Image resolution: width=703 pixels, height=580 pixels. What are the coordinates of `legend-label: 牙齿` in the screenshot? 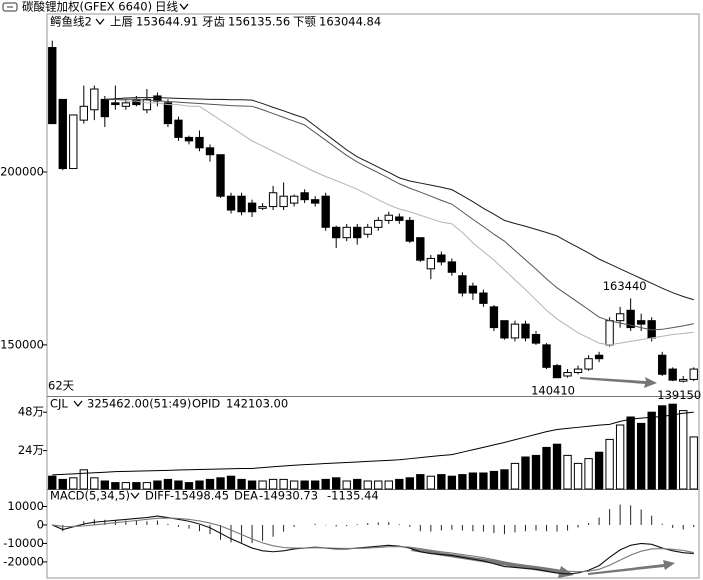 It's located at (213, 22).